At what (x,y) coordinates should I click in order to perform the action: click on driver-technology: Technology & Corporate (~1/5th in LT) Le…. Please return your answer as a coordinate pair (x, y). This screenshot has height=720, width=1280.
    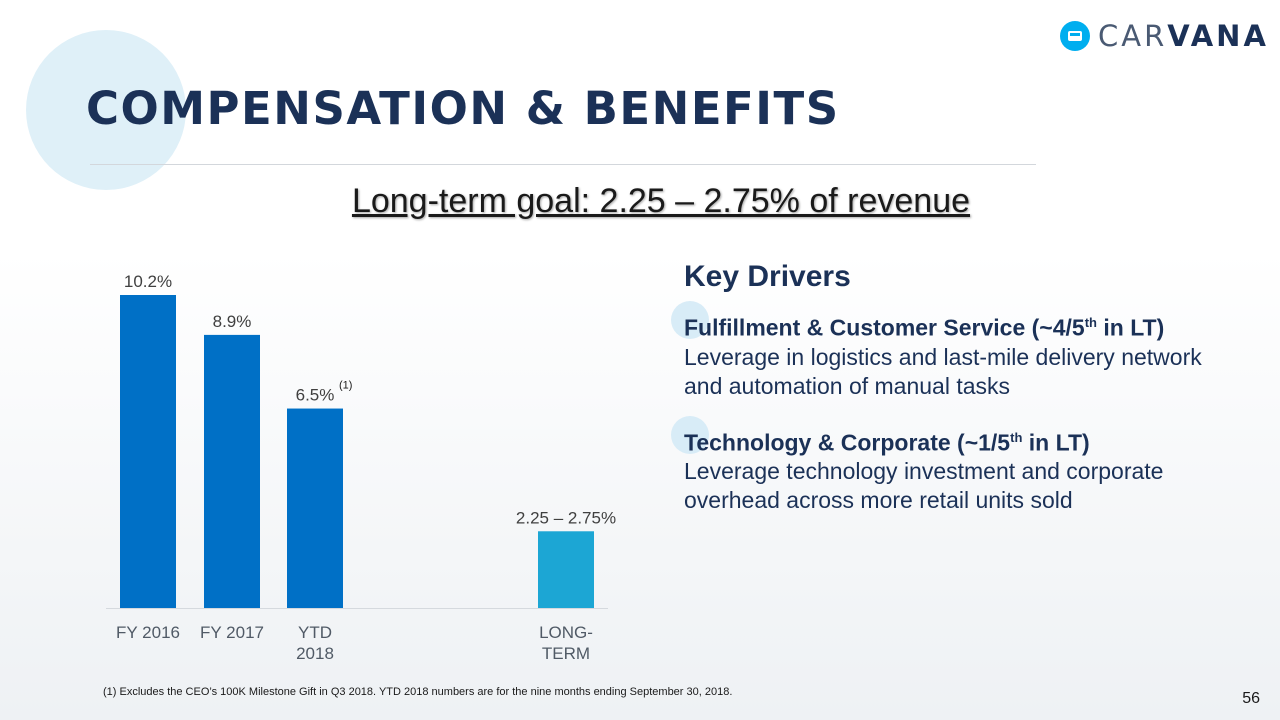
    Looking at the image, I should click on (957, 465).